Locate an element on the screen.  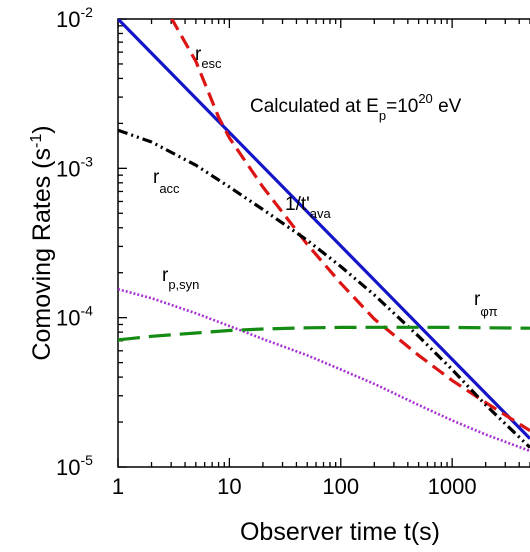
x-tick-label: 100 is located at coordinates (340, 486).